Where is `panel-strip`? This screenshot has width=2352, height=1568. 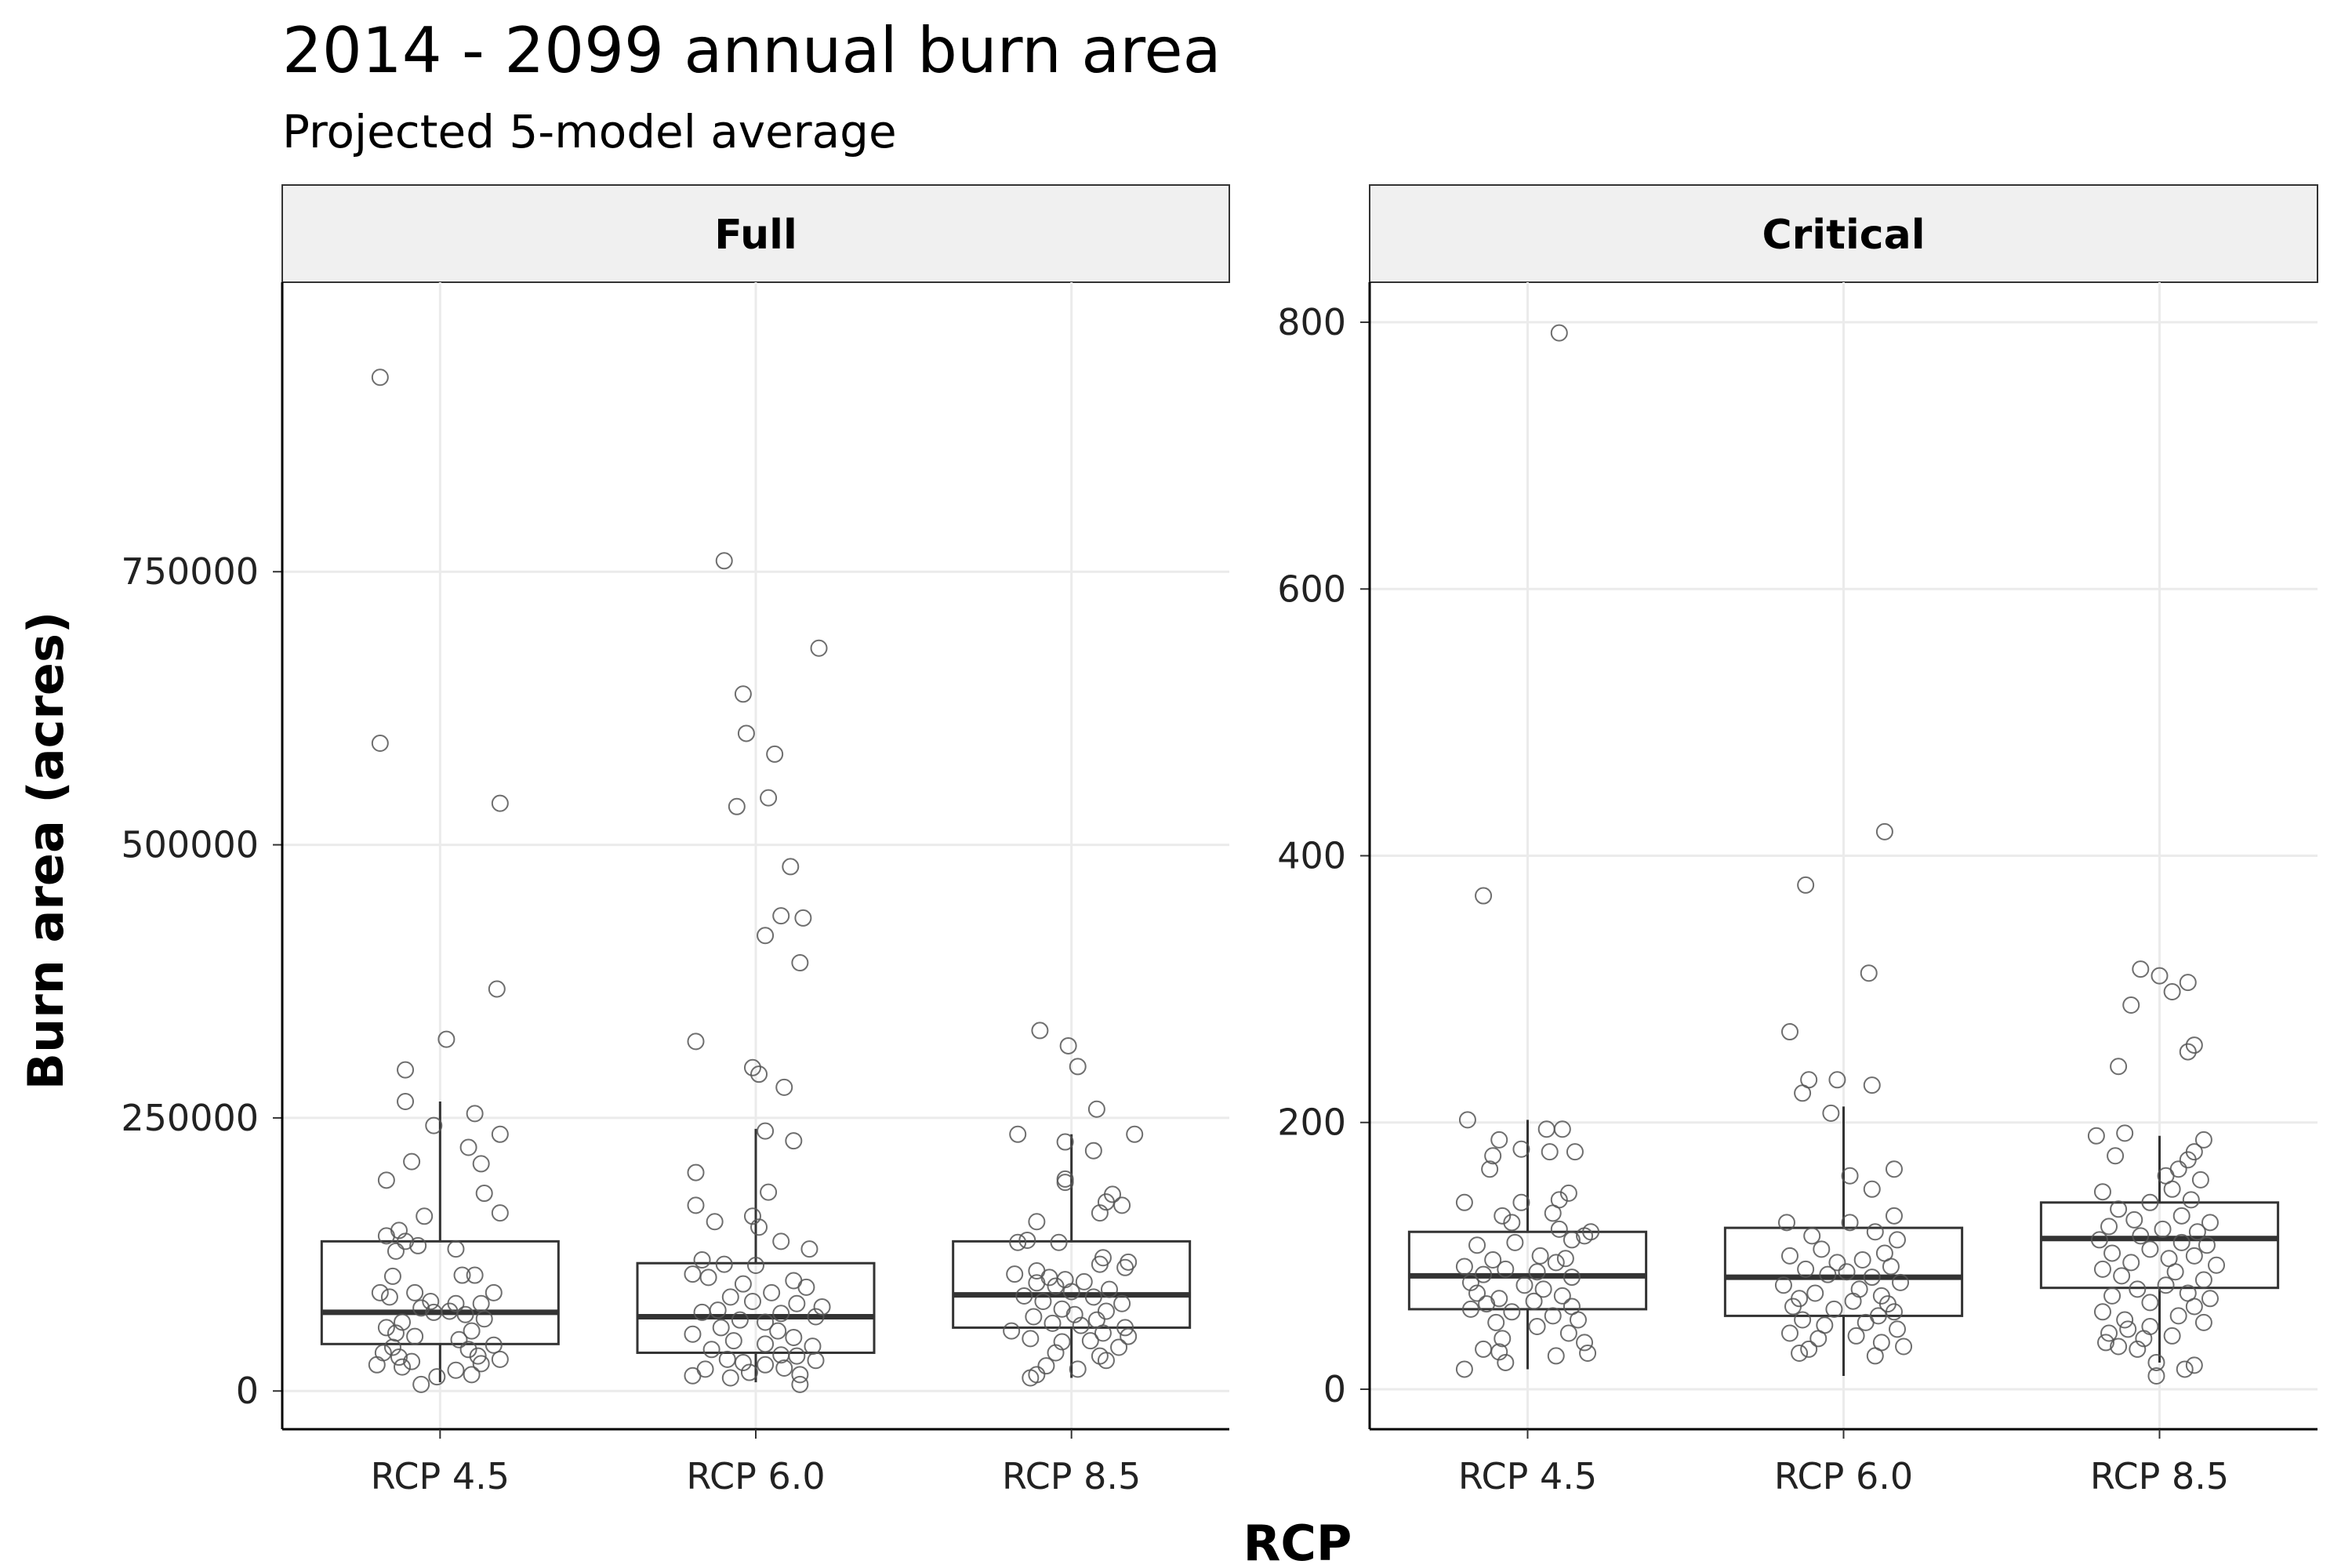 panel-strip is located at coordinates (1843, 233).